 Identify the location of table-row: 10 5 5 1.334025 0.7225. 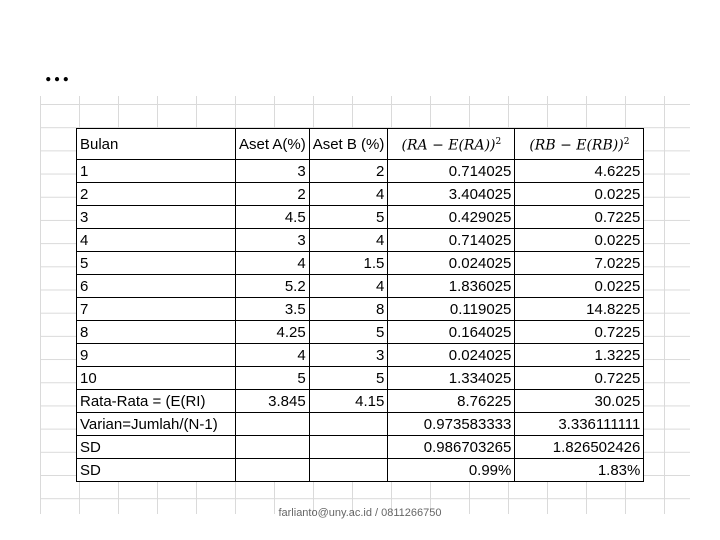
(360, 378).